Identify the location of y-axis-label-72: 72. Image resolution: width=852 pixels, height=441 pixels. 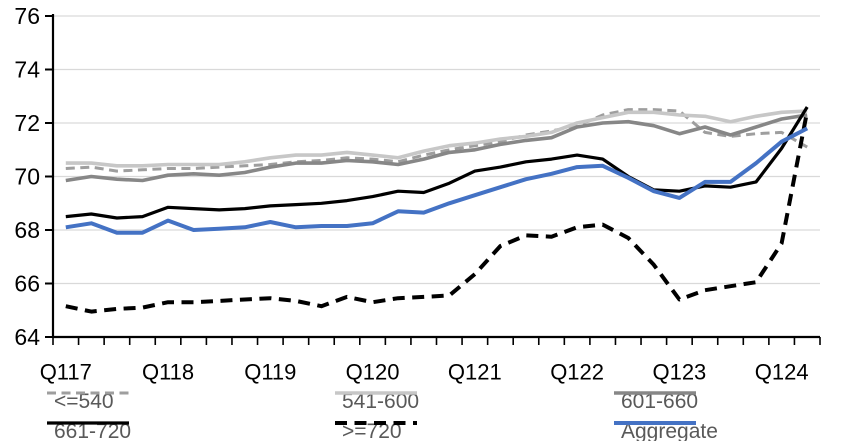
(27, 123).